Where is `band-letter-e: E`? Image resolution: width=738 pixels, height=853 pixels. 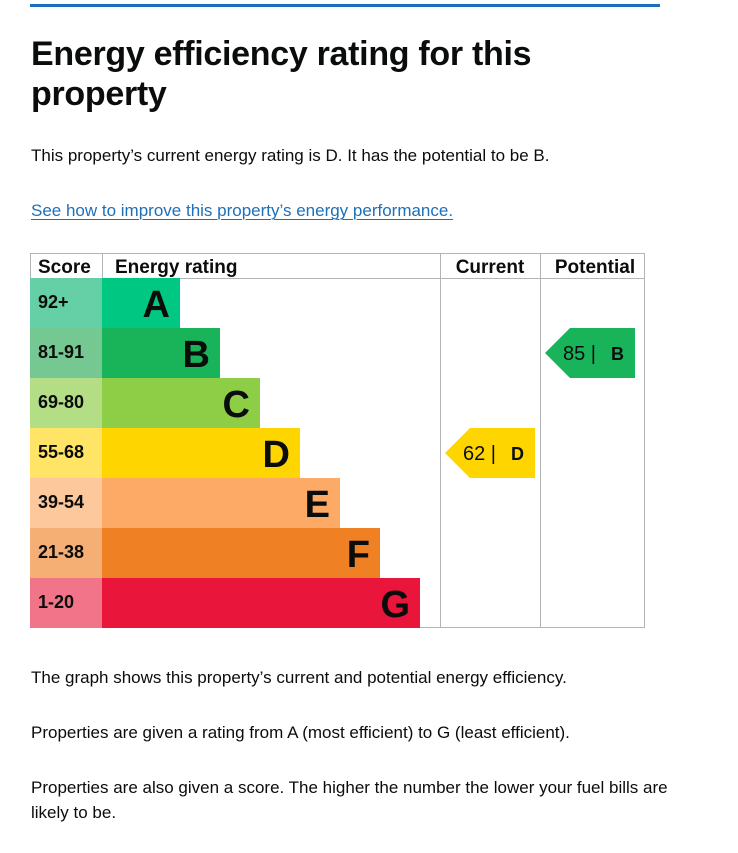
band-letter-e: E is located at coordinates (317, 505).